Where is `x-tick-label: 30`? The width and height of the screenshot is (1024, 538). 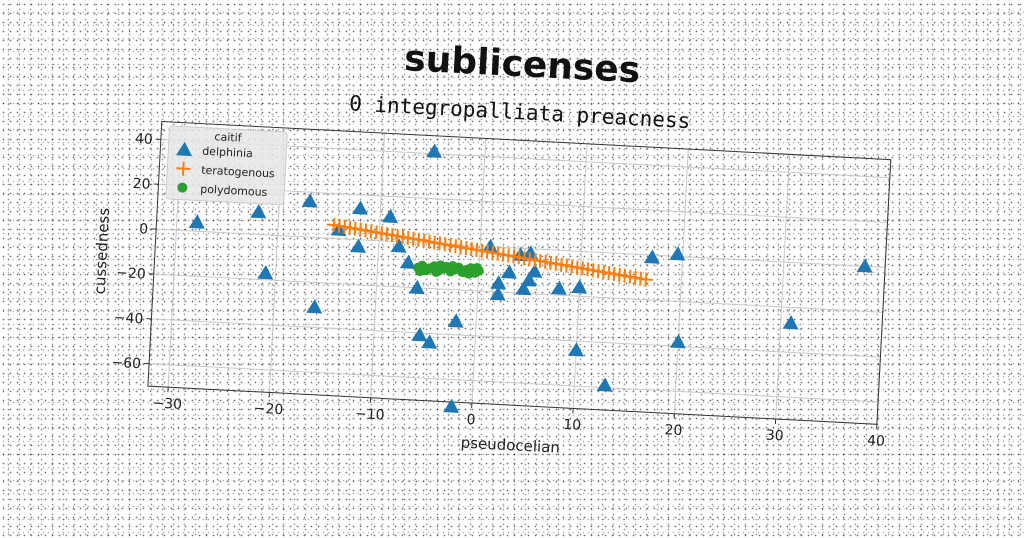 x-tick-label: 30 is located at coordinates (774, 436).